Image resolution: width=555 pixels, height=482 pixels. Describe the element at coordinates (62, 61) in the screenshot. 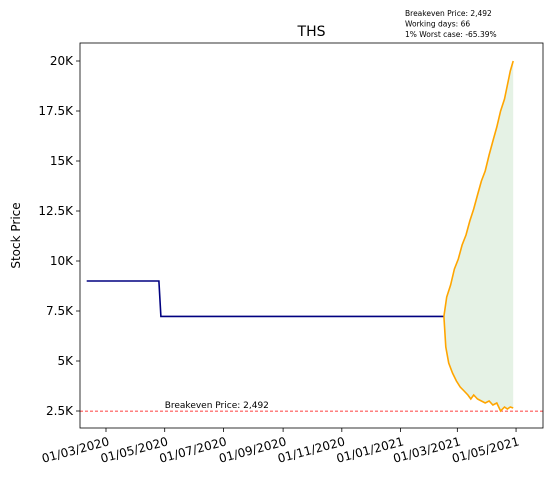

I see `y-tick-label: 20K` at that location.